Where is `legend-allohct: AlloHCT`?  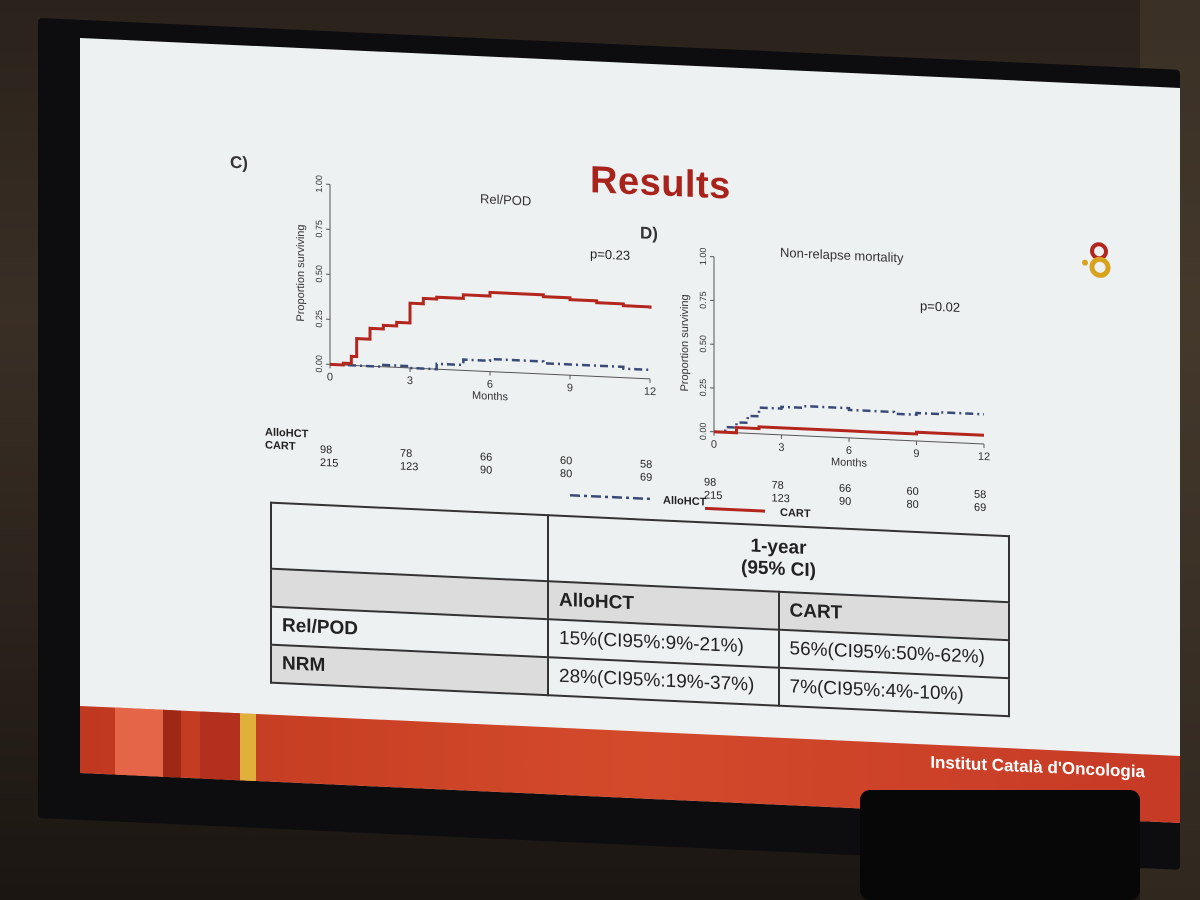
legend-allohct: AlloHCT is located at coordinates (685, 501).